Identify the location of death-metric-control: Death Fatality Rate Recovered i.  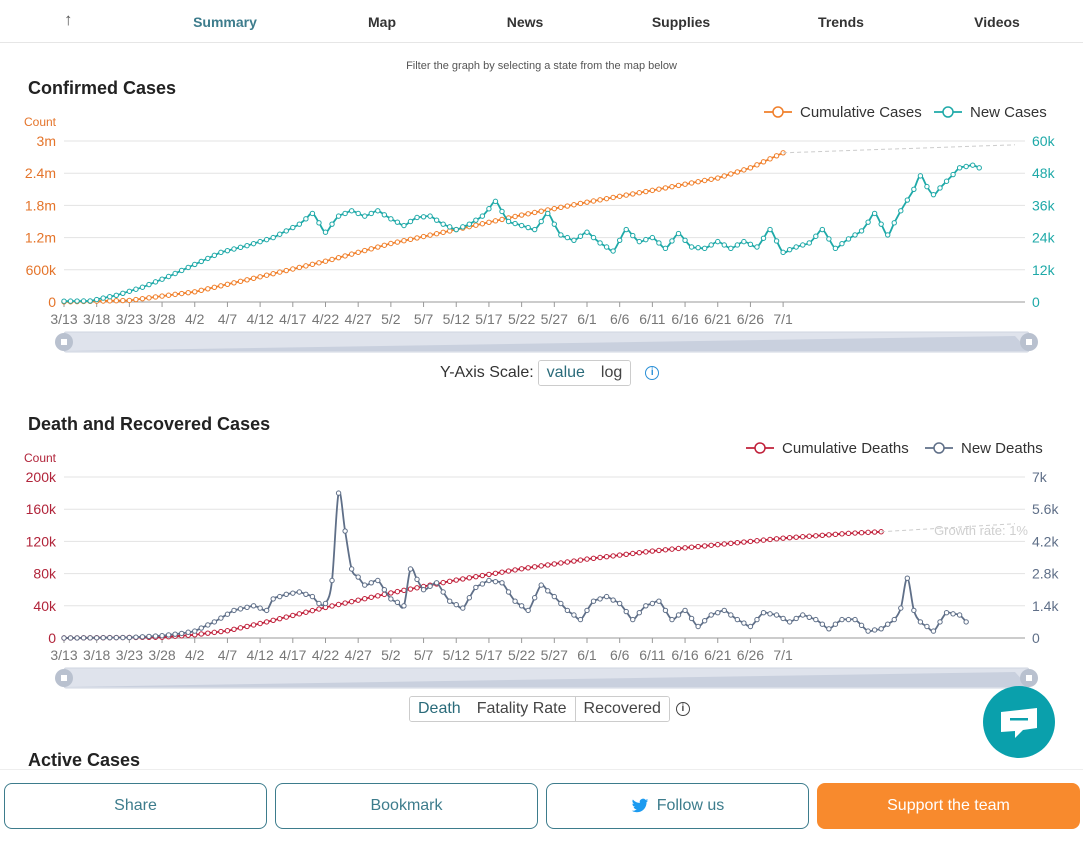
(549, 709).